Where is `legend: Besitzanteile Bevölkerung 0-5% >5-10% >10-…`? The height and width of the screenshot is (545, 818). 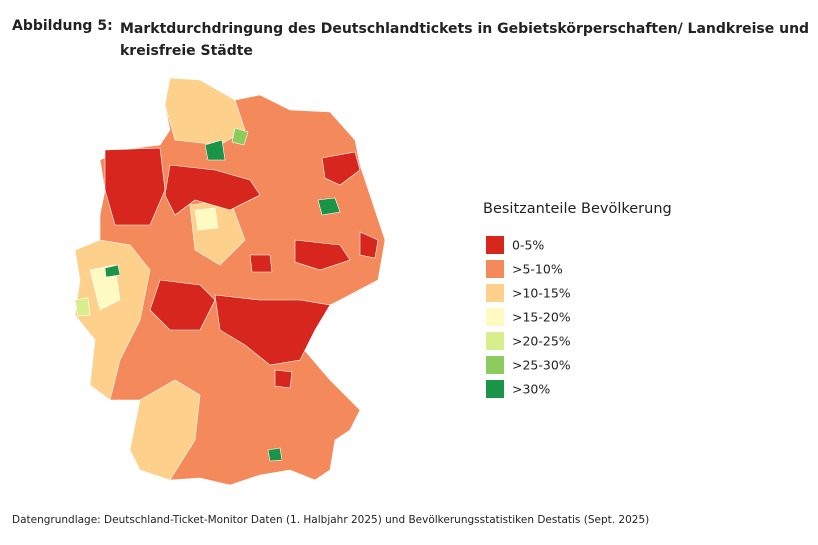
legend: Besitzanteile Bevölkerung 0-5% >5-10% >10-… is located at coordinates (577, 299).